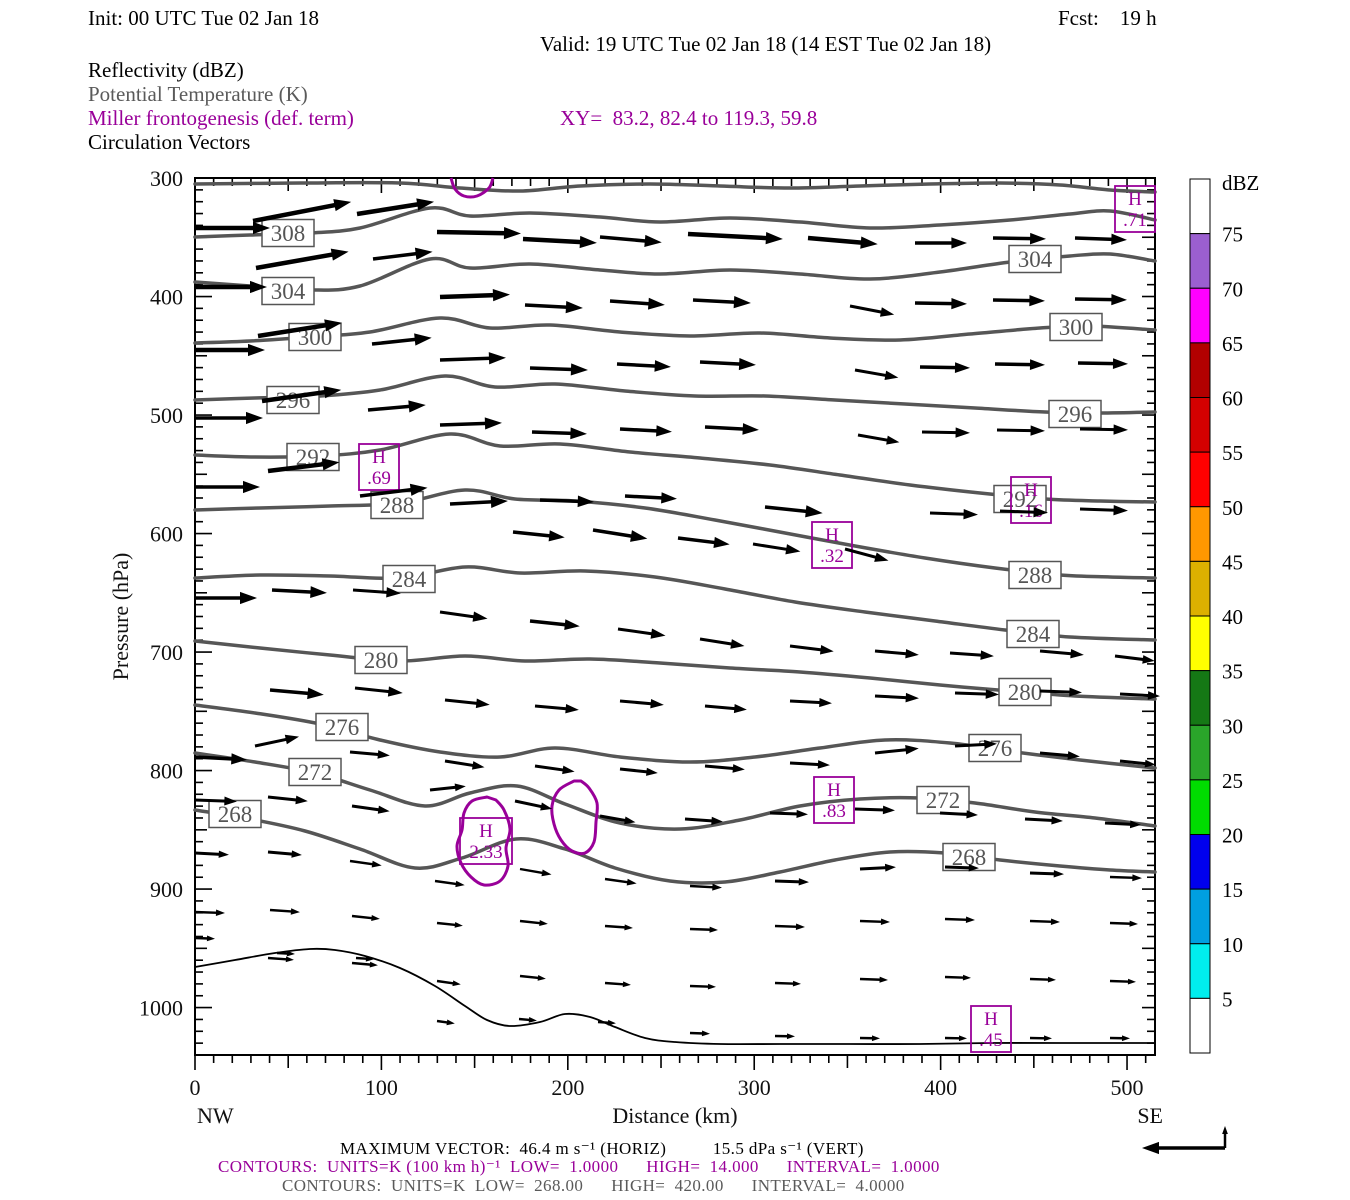  What do you see at coordinates (166, 178) in the screenshot?
I see `y-axis-tick-label: 300` at bounding box center [166, 178].